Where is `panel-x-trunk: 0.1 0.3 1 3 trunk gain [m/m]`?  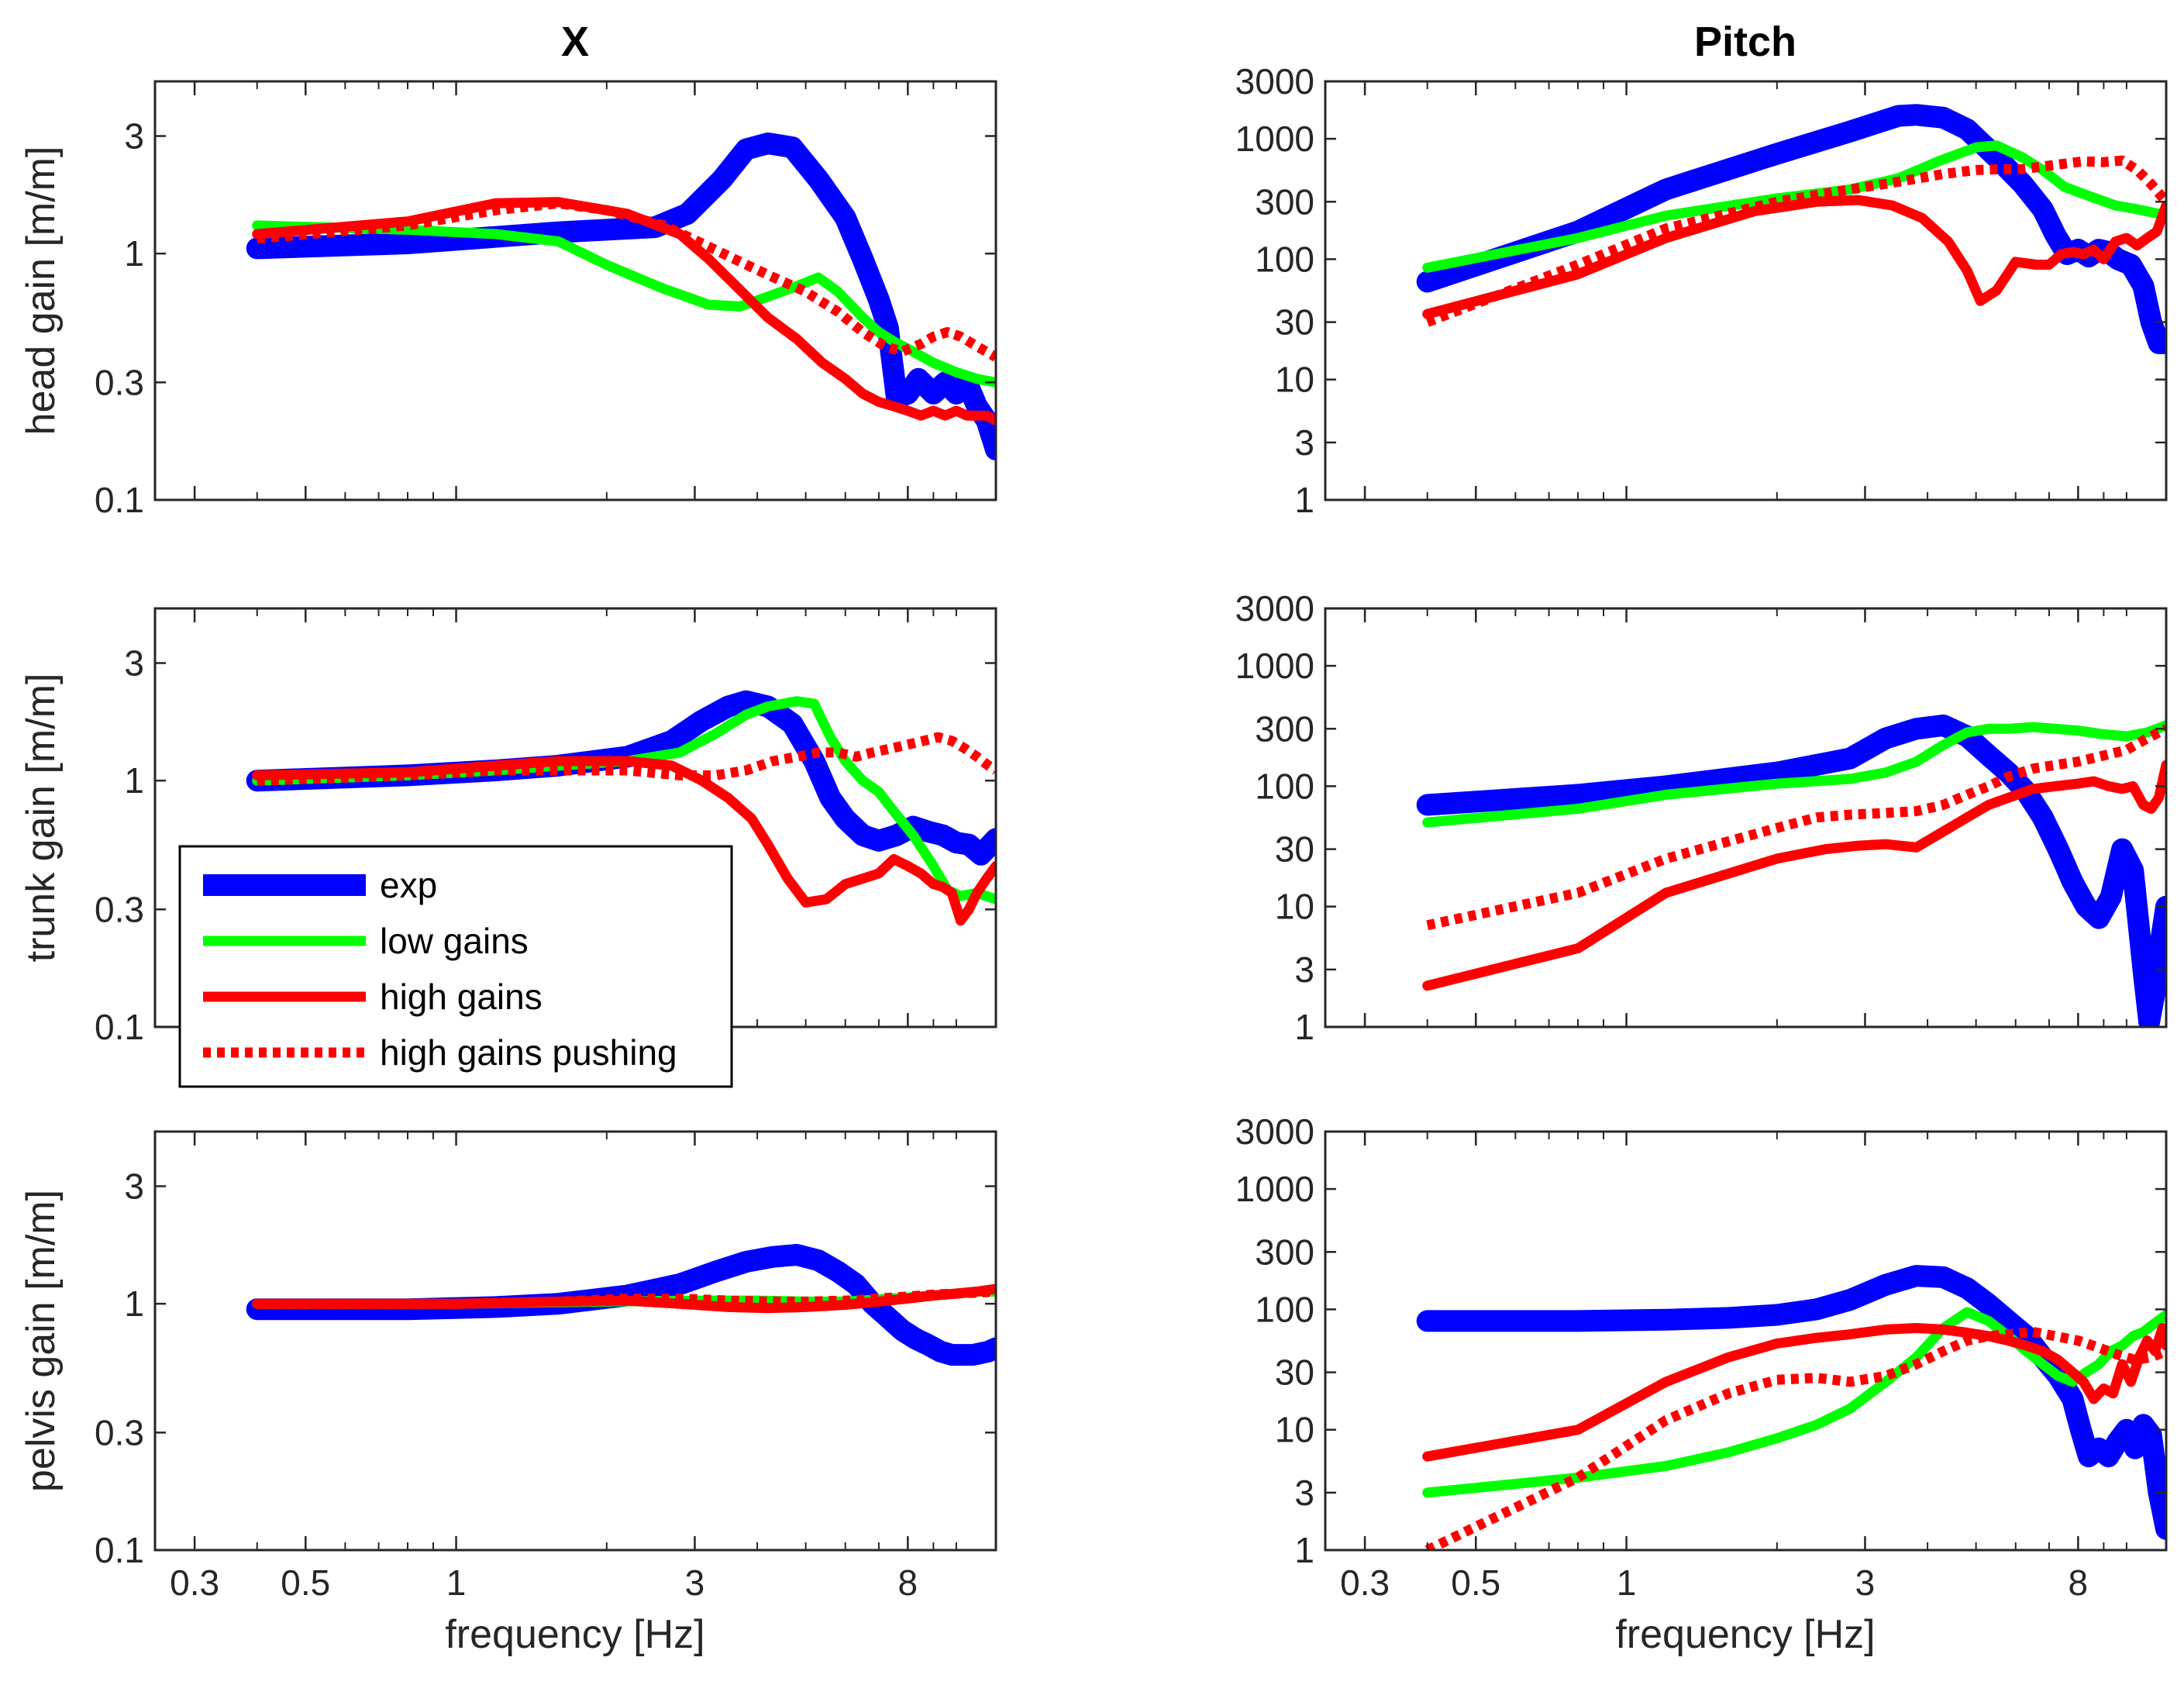 panel-x-trunk: 0.1 0.3 1 3 trunk gain [m/m] is located at coordinates (508, 827).